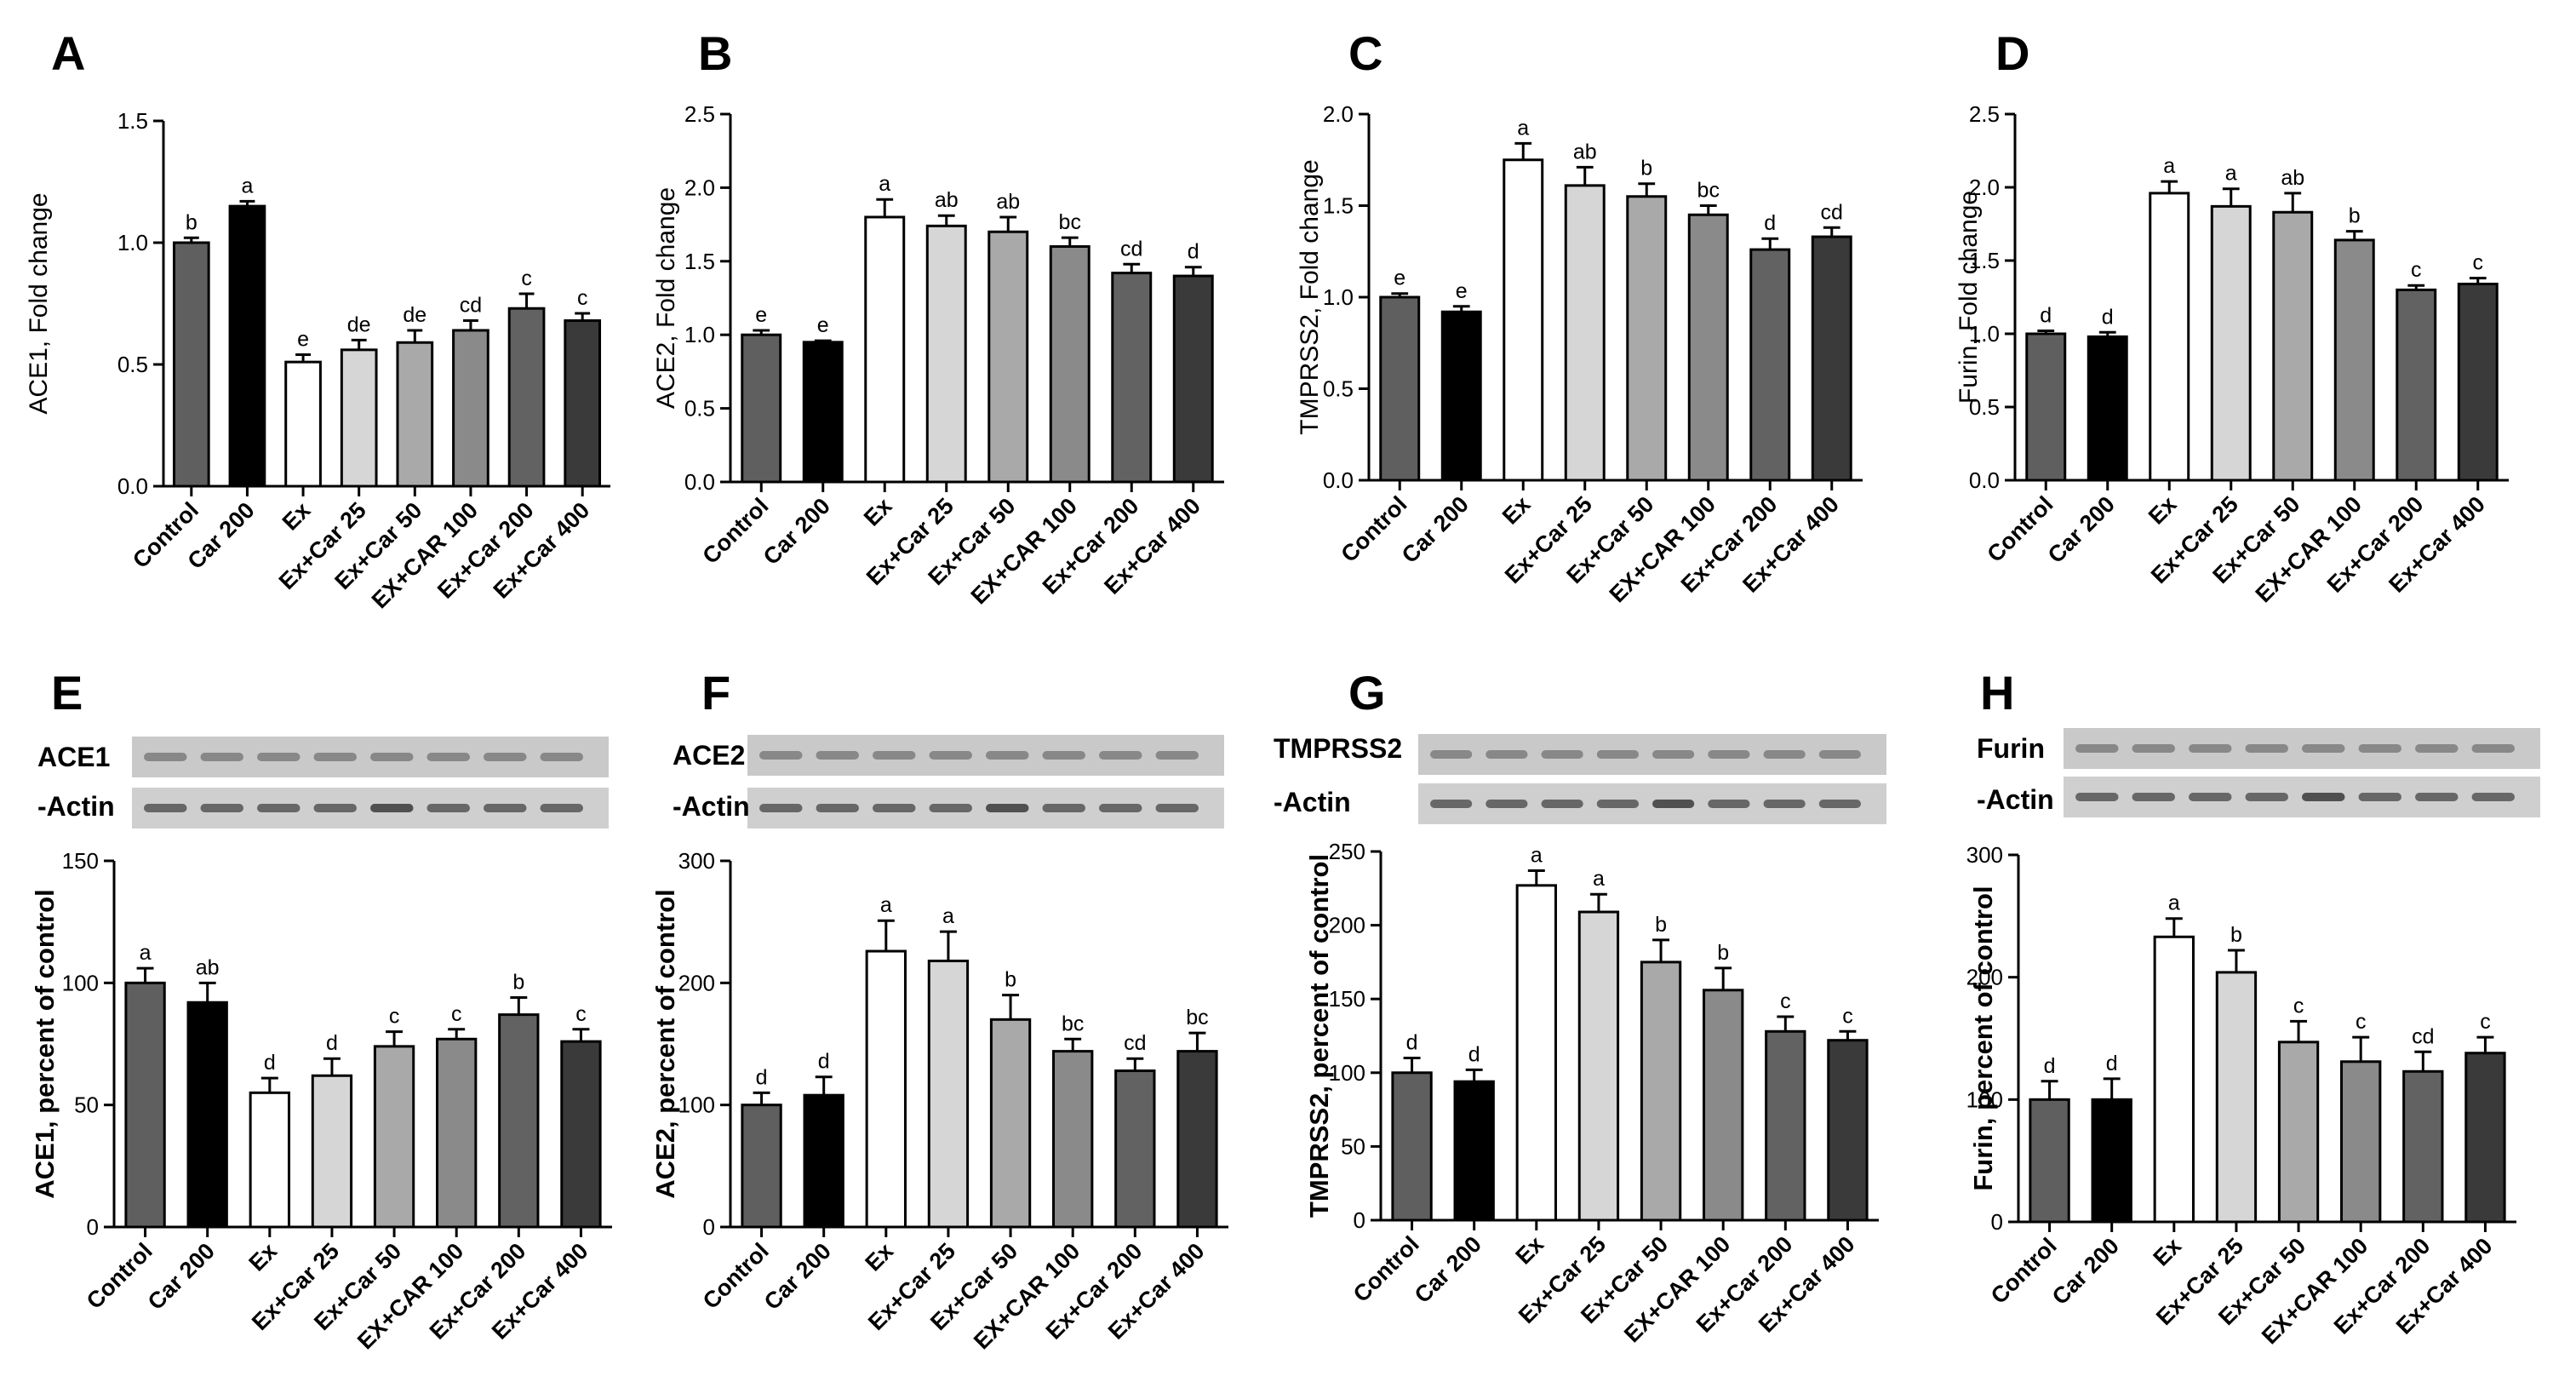  Describe the element at coordinates (700, 114) in the screenshot. I see `y-tick-label: 2.5` at that location.